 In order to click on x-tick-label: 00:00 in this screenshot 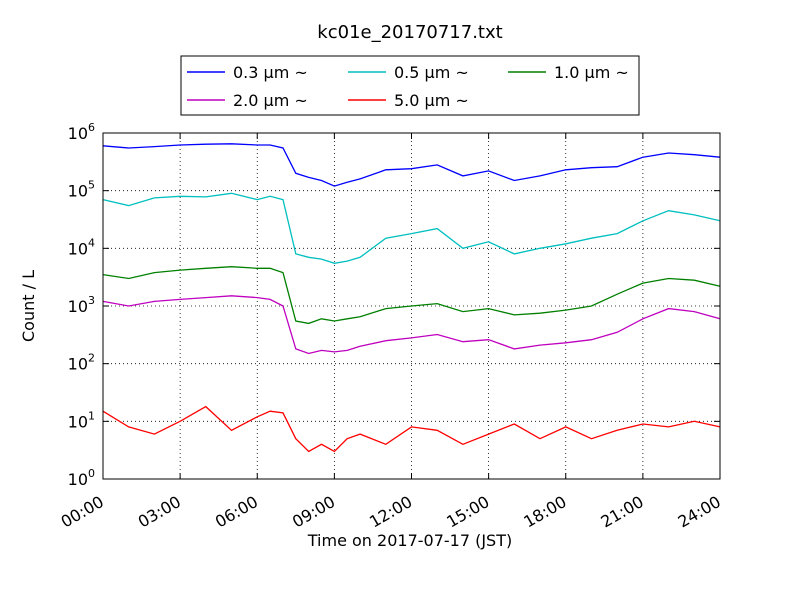, I will do `click(82, 512)`.